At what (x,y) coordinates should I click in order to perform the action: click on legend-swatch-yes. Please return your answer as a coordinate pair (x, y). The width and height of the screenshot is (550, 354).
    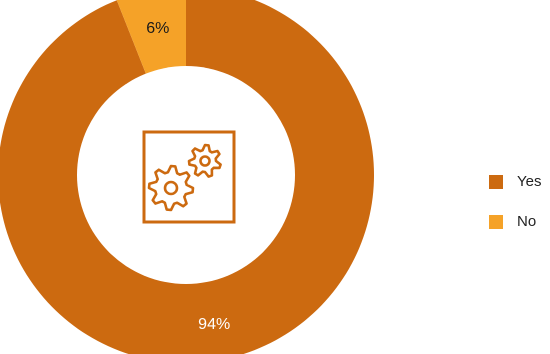
    Looking at the image, I should click on (496, 182).